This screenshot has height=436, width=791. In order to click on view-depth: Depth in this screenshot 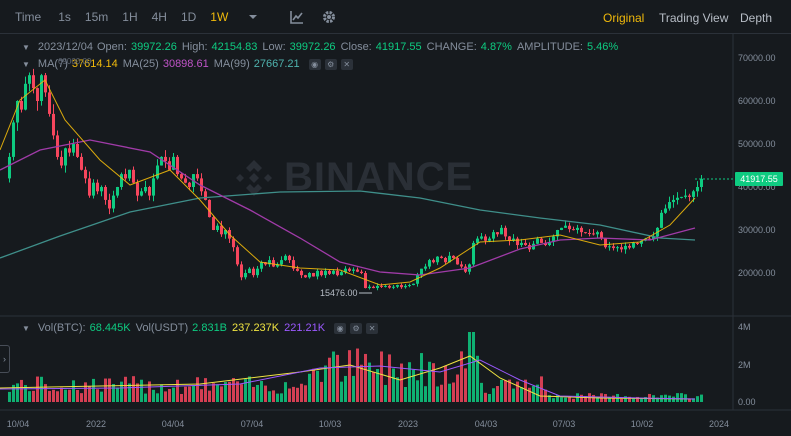, I will do `click(756, 18)`.